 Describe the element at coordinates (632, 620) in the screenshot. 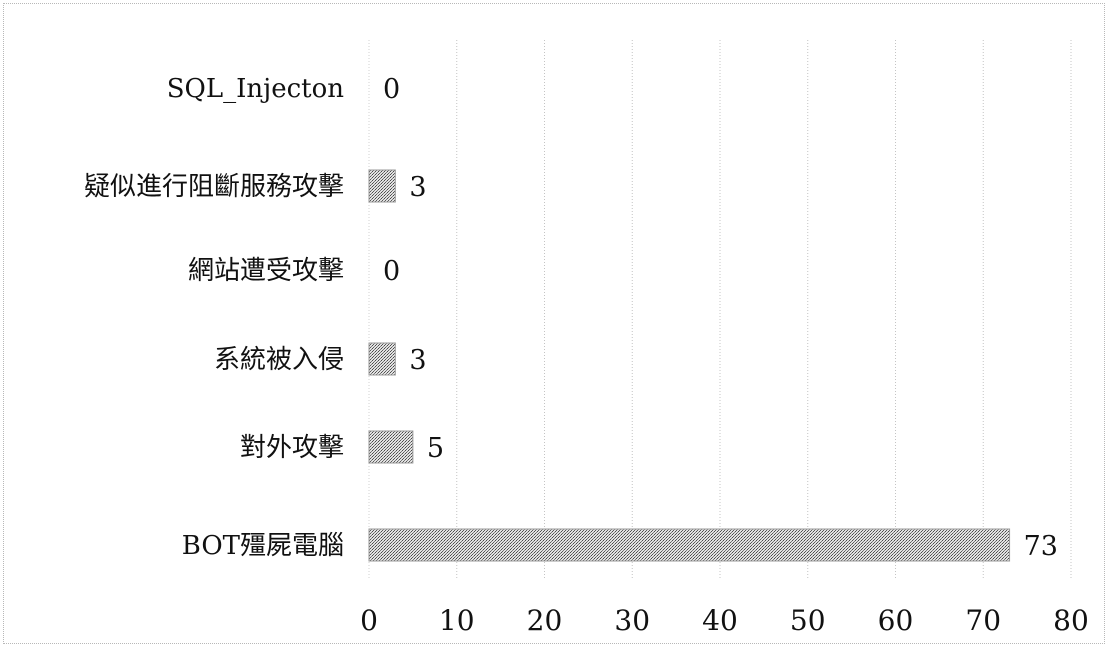

I see `x-tick-label: 30` at that location.